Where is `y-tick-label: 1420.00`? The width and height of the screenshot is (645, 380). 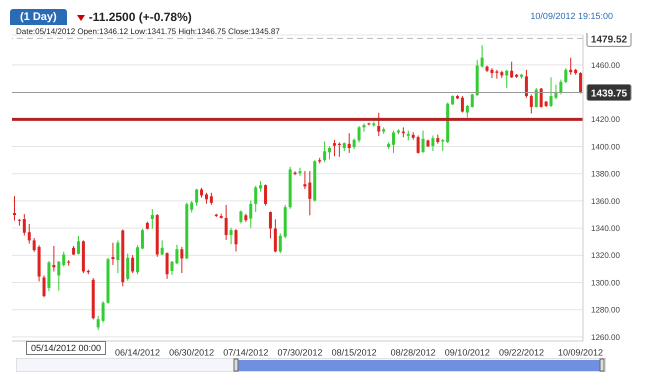 y-tick-label: 1420.00 is located at coordinates (605, 119).